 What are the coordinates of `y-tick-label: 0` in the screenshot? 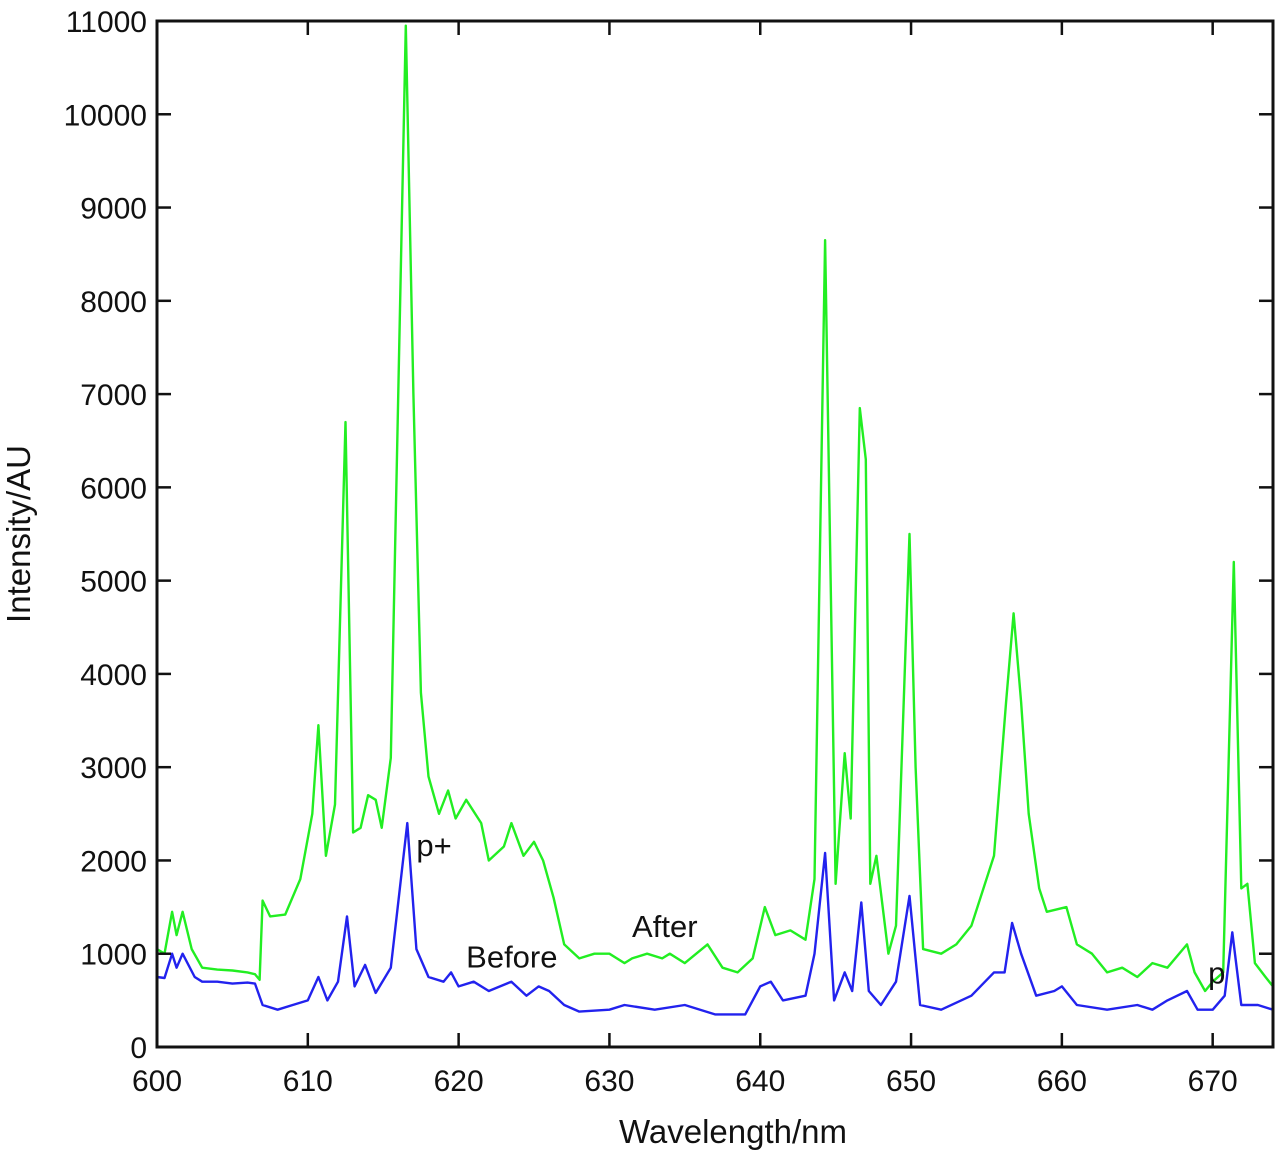 It's located at (138, 1048).